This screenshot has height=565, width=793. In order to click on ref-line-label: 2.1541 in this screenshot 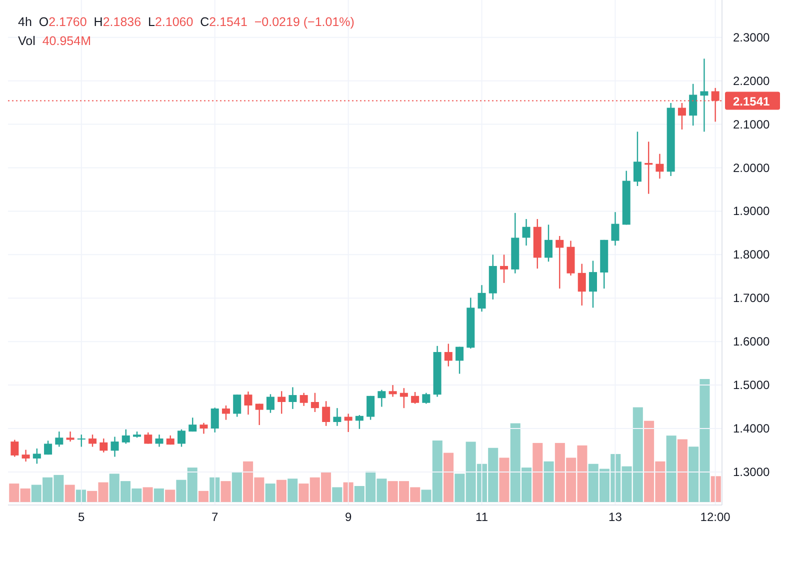, I will do `click(751, 101)`.